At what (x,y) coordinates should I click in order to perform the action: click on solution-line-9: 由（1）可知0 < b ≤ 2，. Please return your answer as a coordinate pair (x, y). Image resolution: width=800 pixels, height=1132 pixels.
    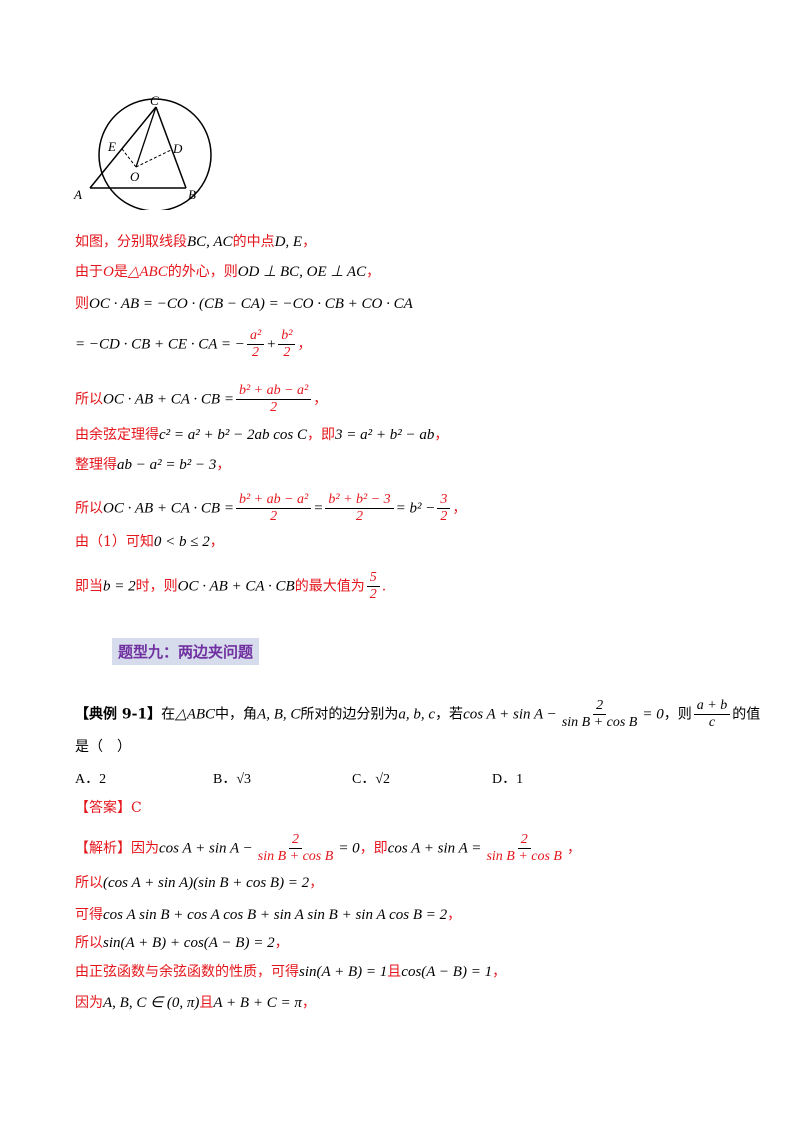
    Looking at the image, I should click on (149, 542).